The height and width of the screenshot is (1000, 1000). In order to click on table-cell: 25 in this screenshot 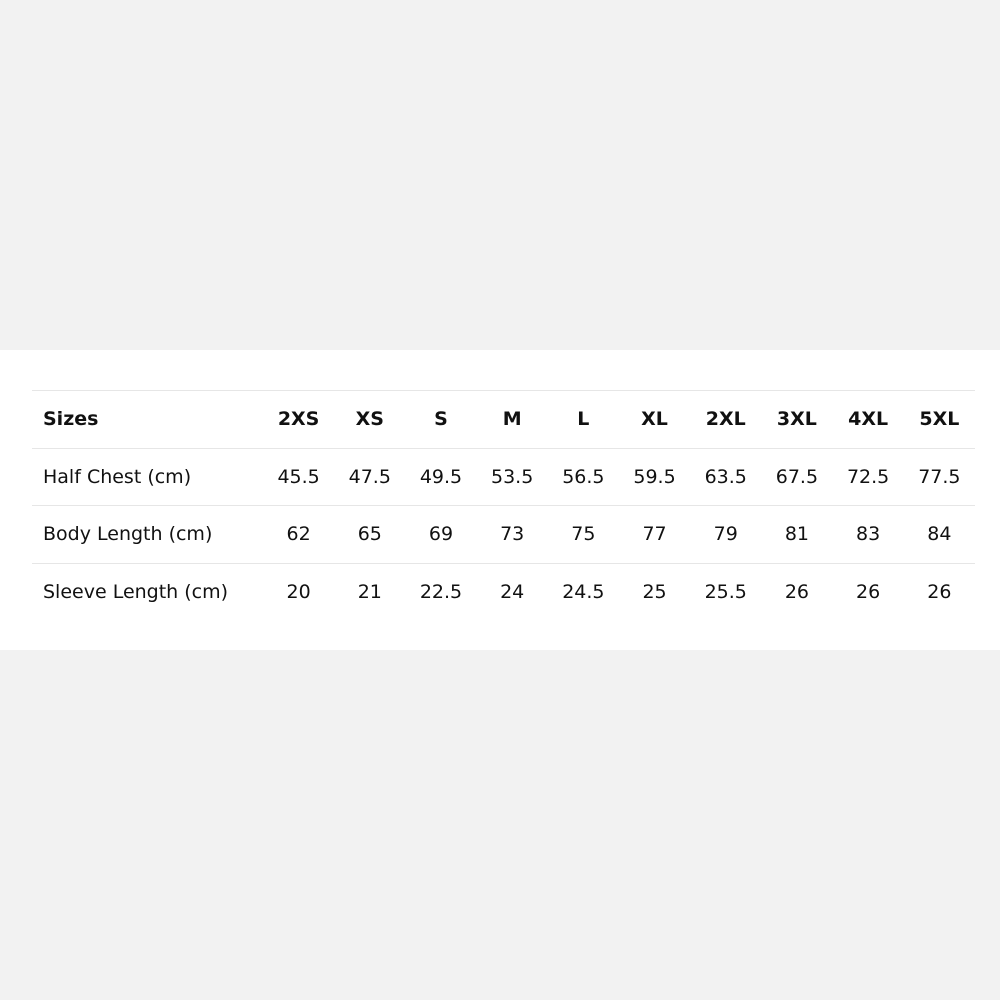, I will do `click(654, 592)`.